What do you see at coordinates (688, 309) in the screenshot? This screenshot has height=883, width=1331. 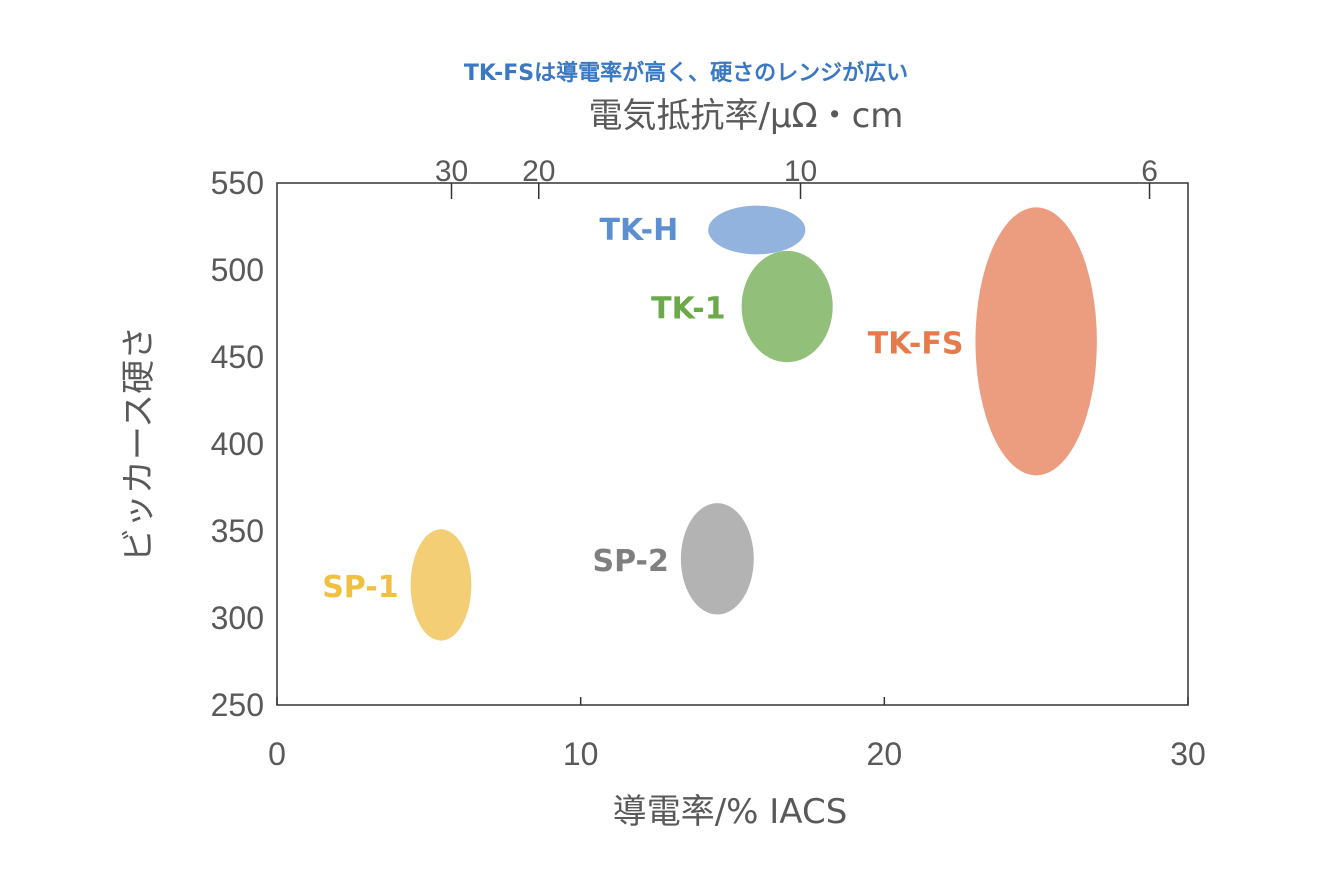 I see `region-tk-1-label: TK-1` at bounding box center [688, 309].